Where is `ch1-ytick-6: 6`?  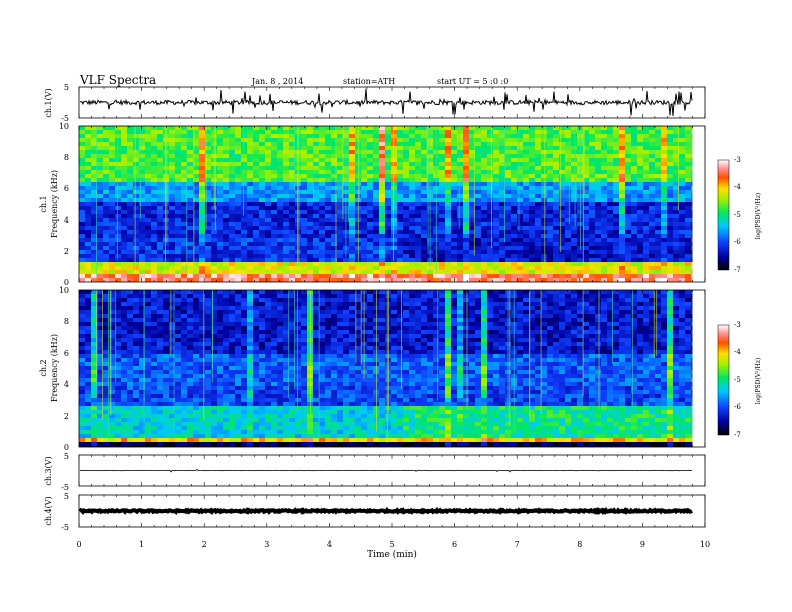 ch1-ytick-6: 6 is located at coordinates (66, 188).